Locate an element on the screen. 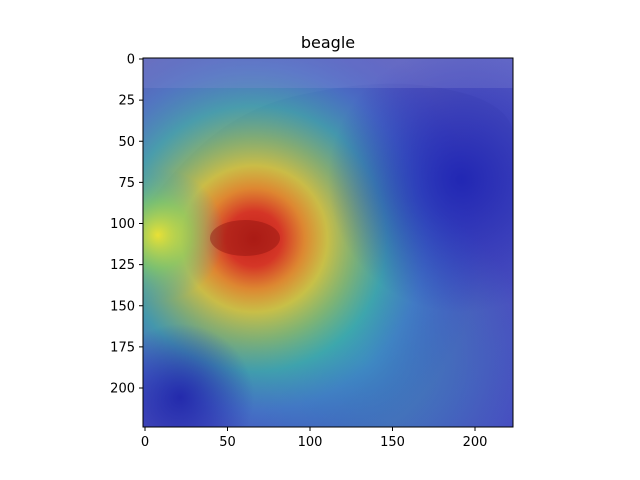  y-tick-label: 200 is located at coordinates (122, 389).